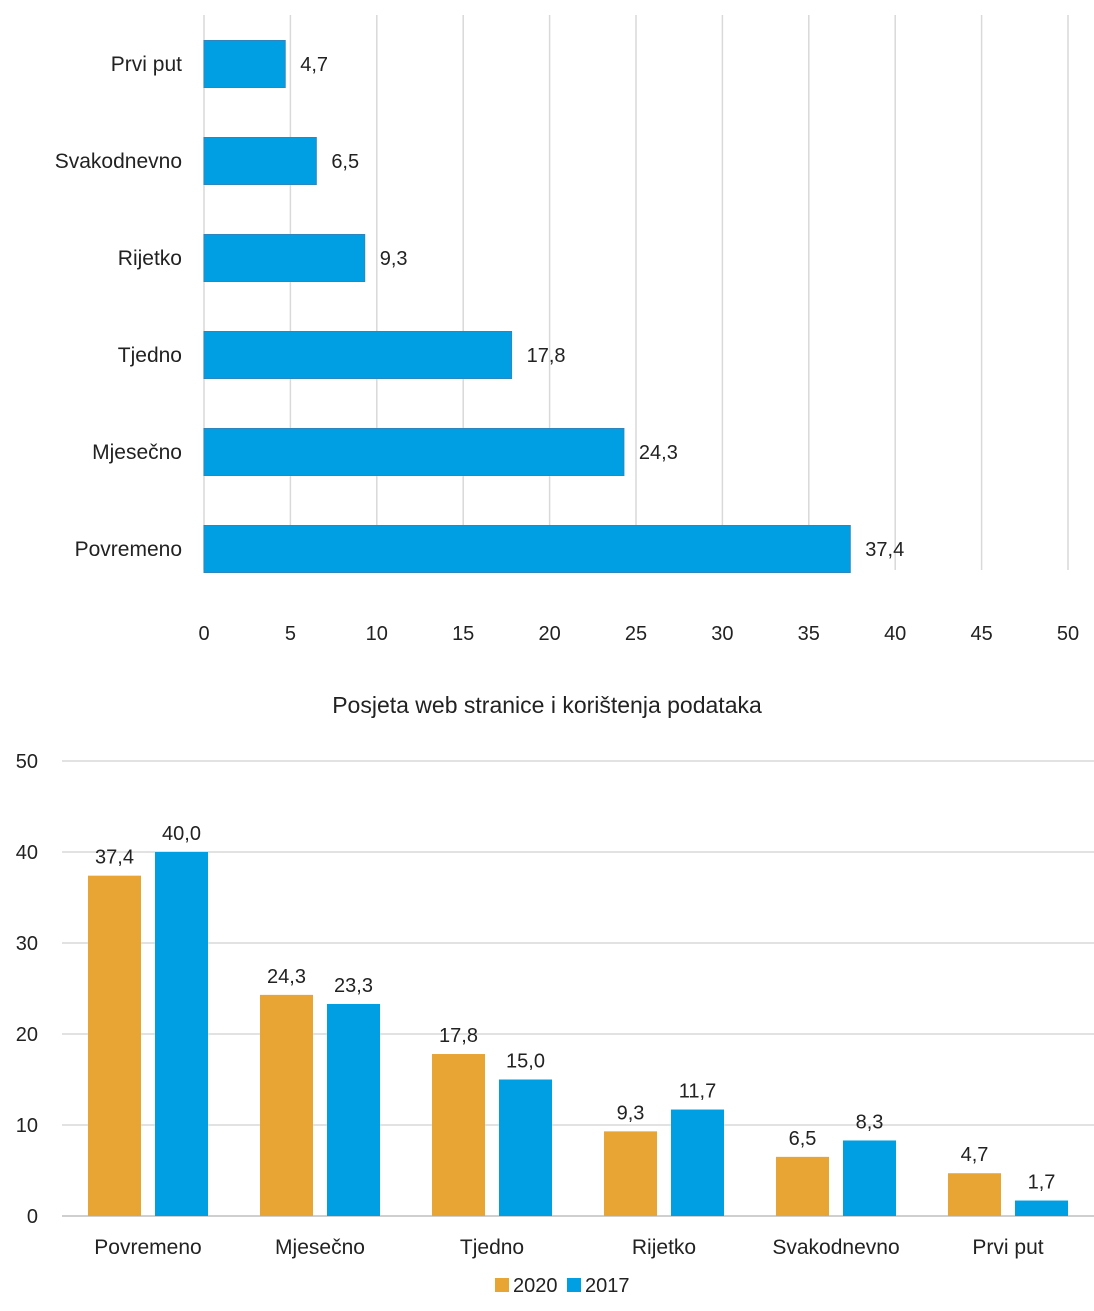 The image size is (1094, 1311). What do you see at coordinates (358, 355) in the screenshot?
I see `bar-tjedno` at bounding box center [358, 355].